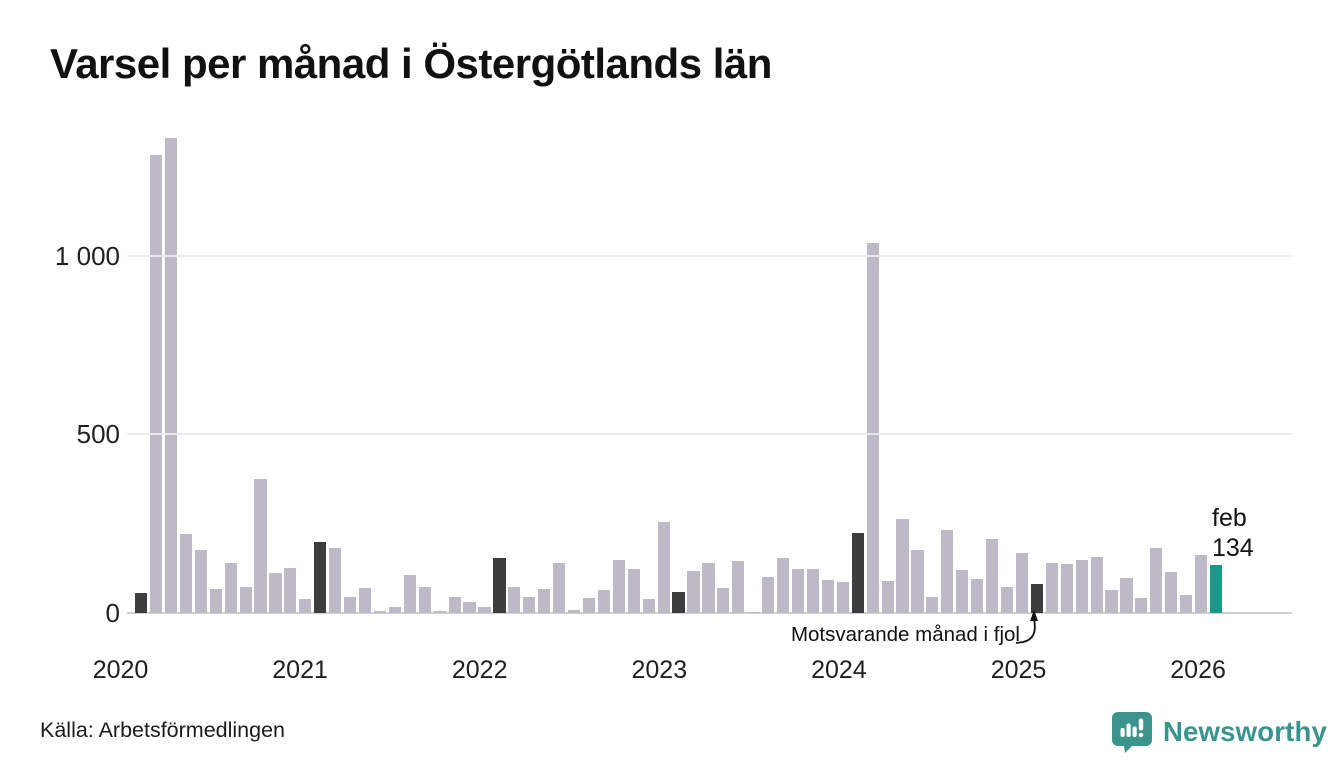 Image resolution: width=1340 pixels, height=780 pixels. What do you see at coordinates (1132, 732) in the screenshot?
I see `newsworthy-logo-icon` at bounding box center [1132, 732].